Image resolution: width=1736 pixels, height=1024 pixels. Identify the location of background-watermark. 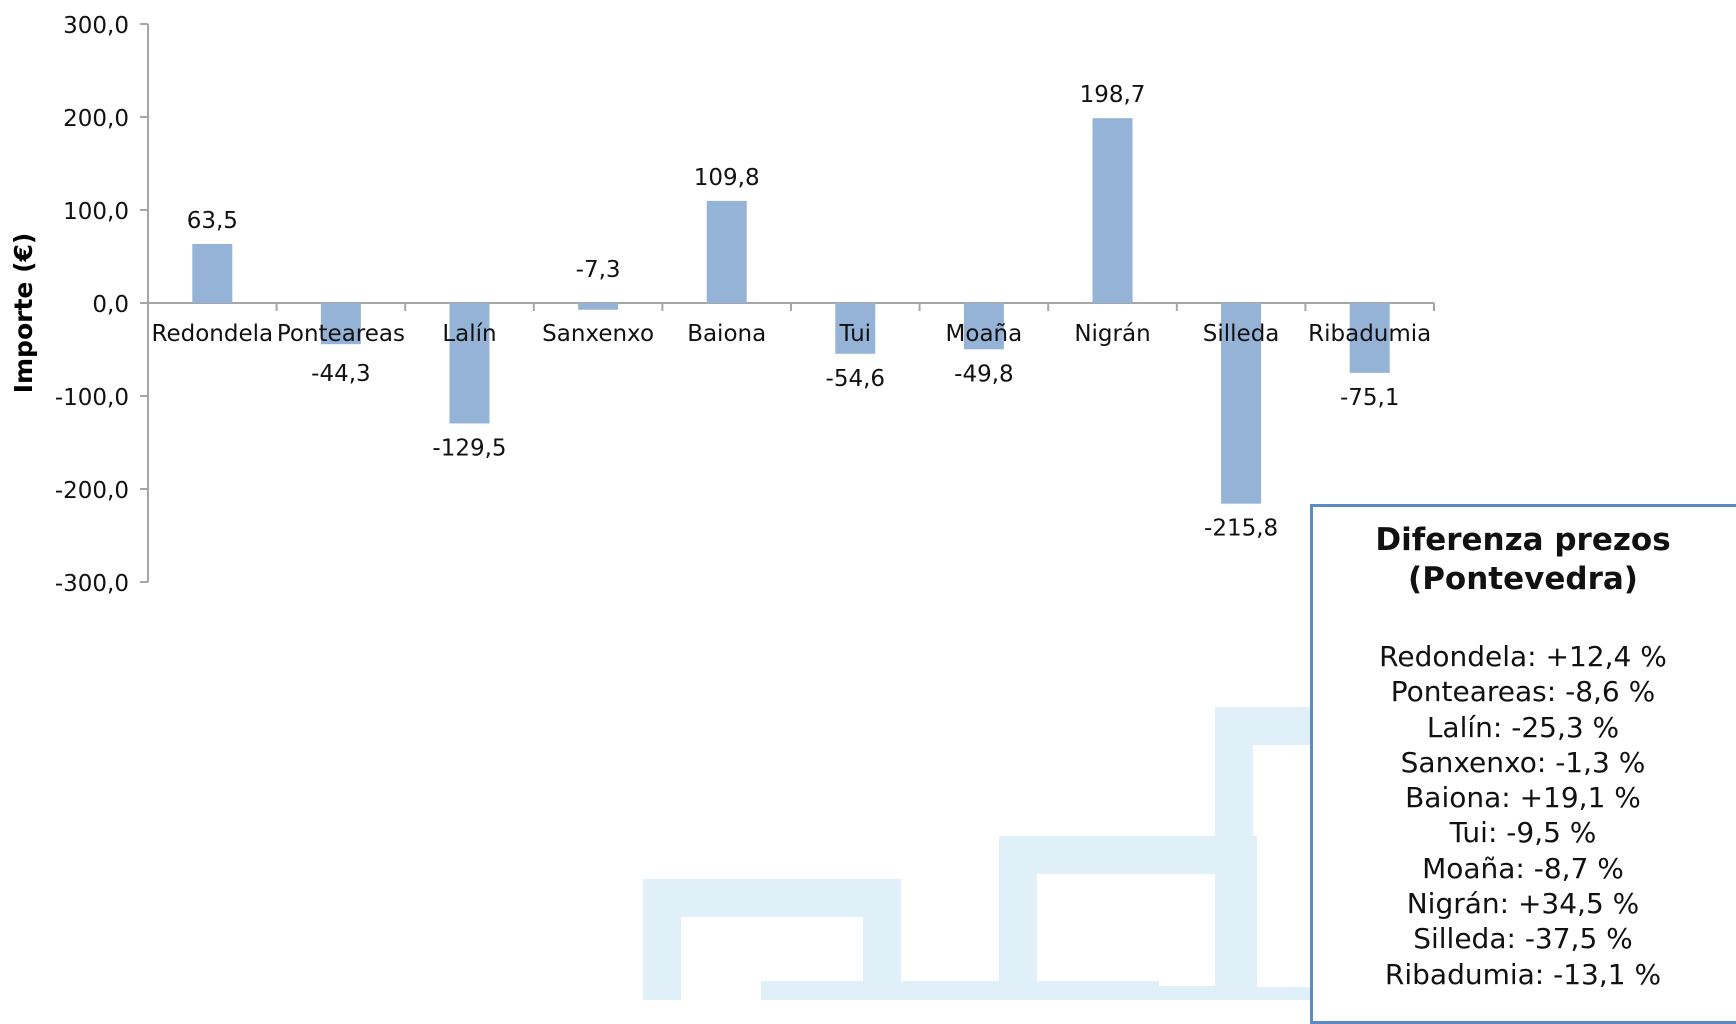
(1038, 853).